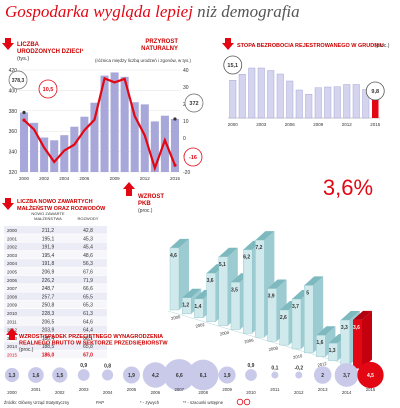 Image resolution: width=400 pixels, height=408 pixels. I want to click on footnote-1: * - zywych, so click(150, 402).